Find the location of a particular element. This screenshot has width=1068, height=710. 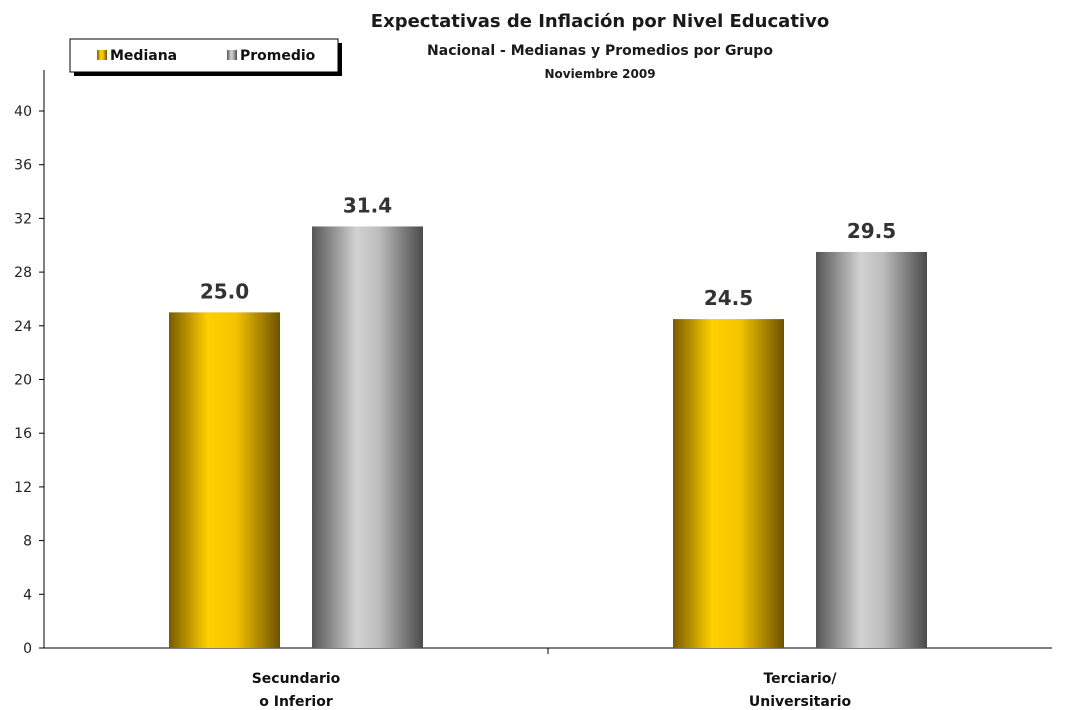

legend-label-mediana: Mediana is located at coordinates (143, 56).